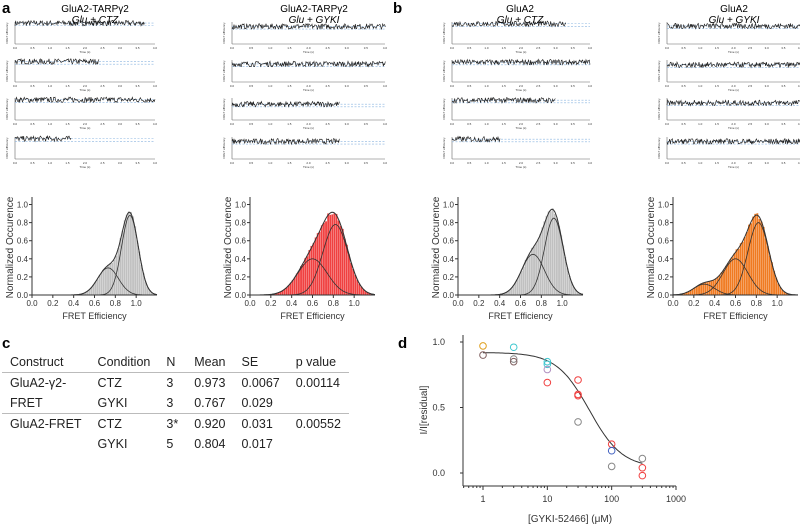 This screenshot has height=527, width=800. Describe the element at coordinates (403, 343) in the screenshot. I see `panel-label-d: d` at that location.